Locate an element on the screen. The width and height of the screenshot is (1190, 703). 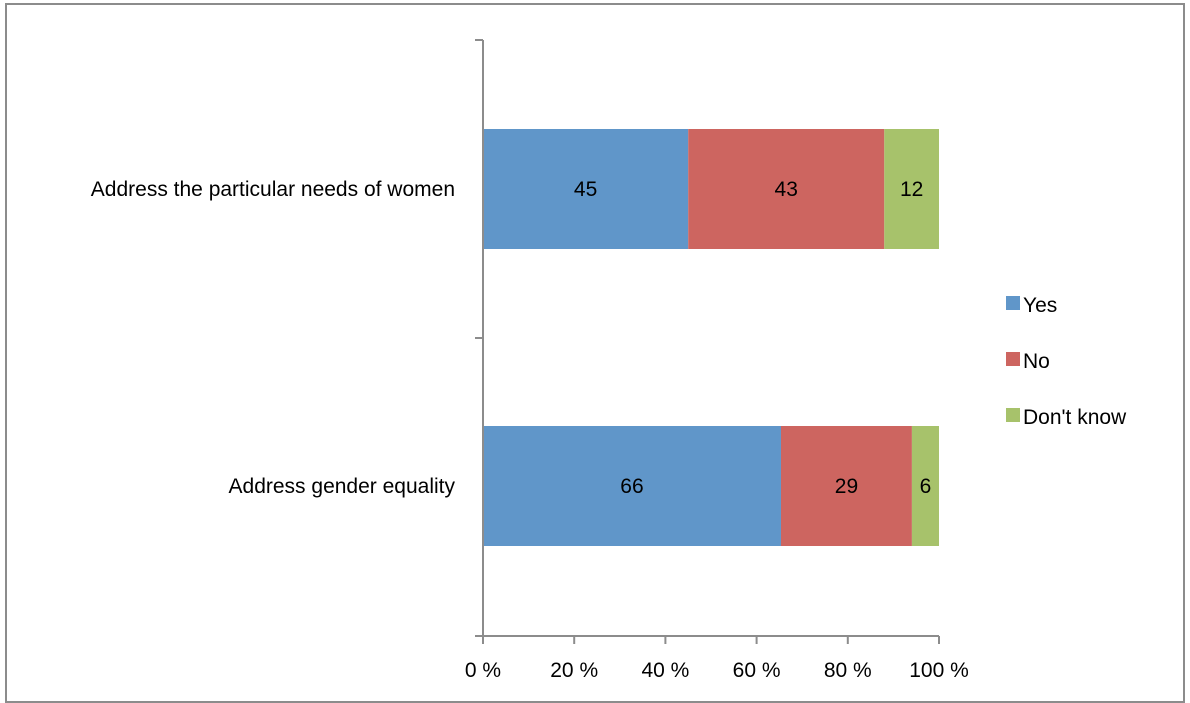
data-label: 43 is located at coordinates (786, 189).